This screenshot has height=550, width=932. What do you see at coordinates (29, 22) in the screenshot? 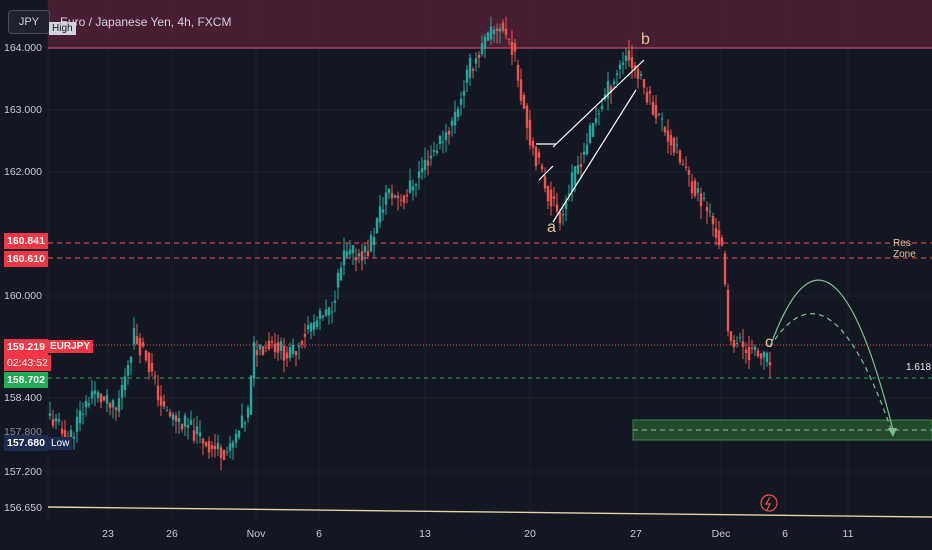
I see `symbol-button: JPY` at bounding box center [29, 22].